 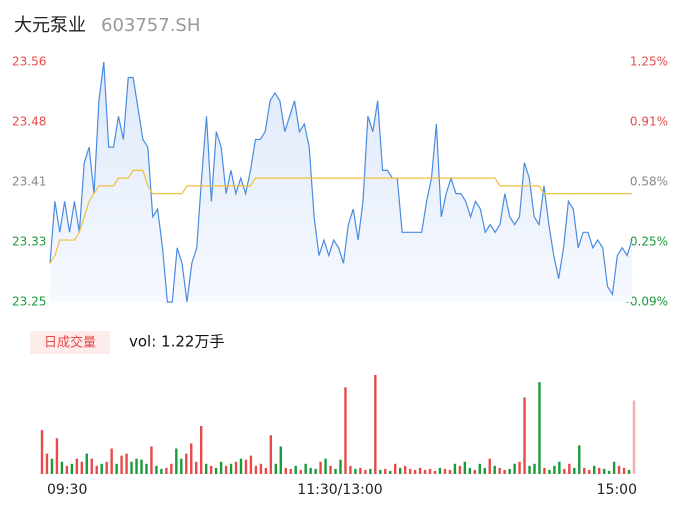 I want to click on y-tick-label: 23.48, so click(x=29, y=122).